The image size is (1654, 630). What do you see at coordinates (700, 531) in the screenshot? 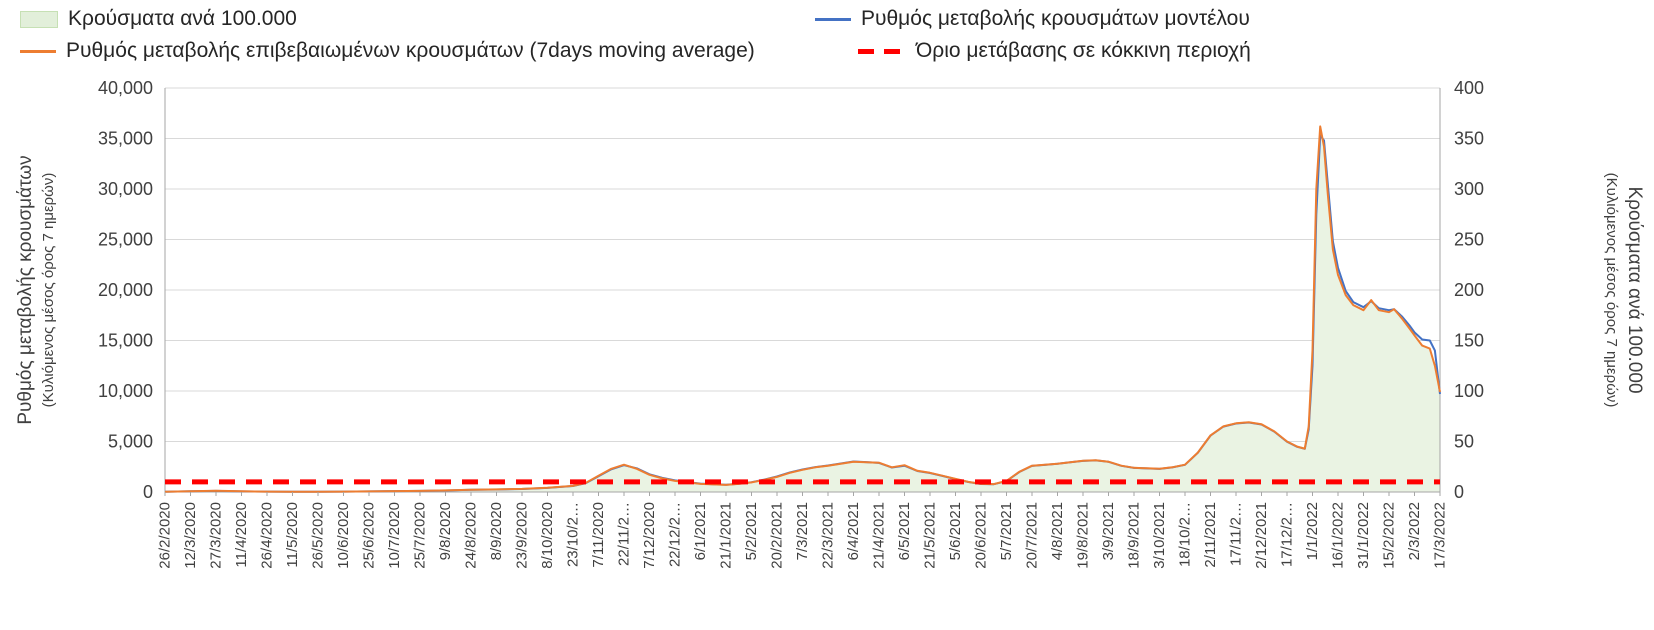
I see `x-tick-label: 6/1/2021` at bounding box center [700, 531].